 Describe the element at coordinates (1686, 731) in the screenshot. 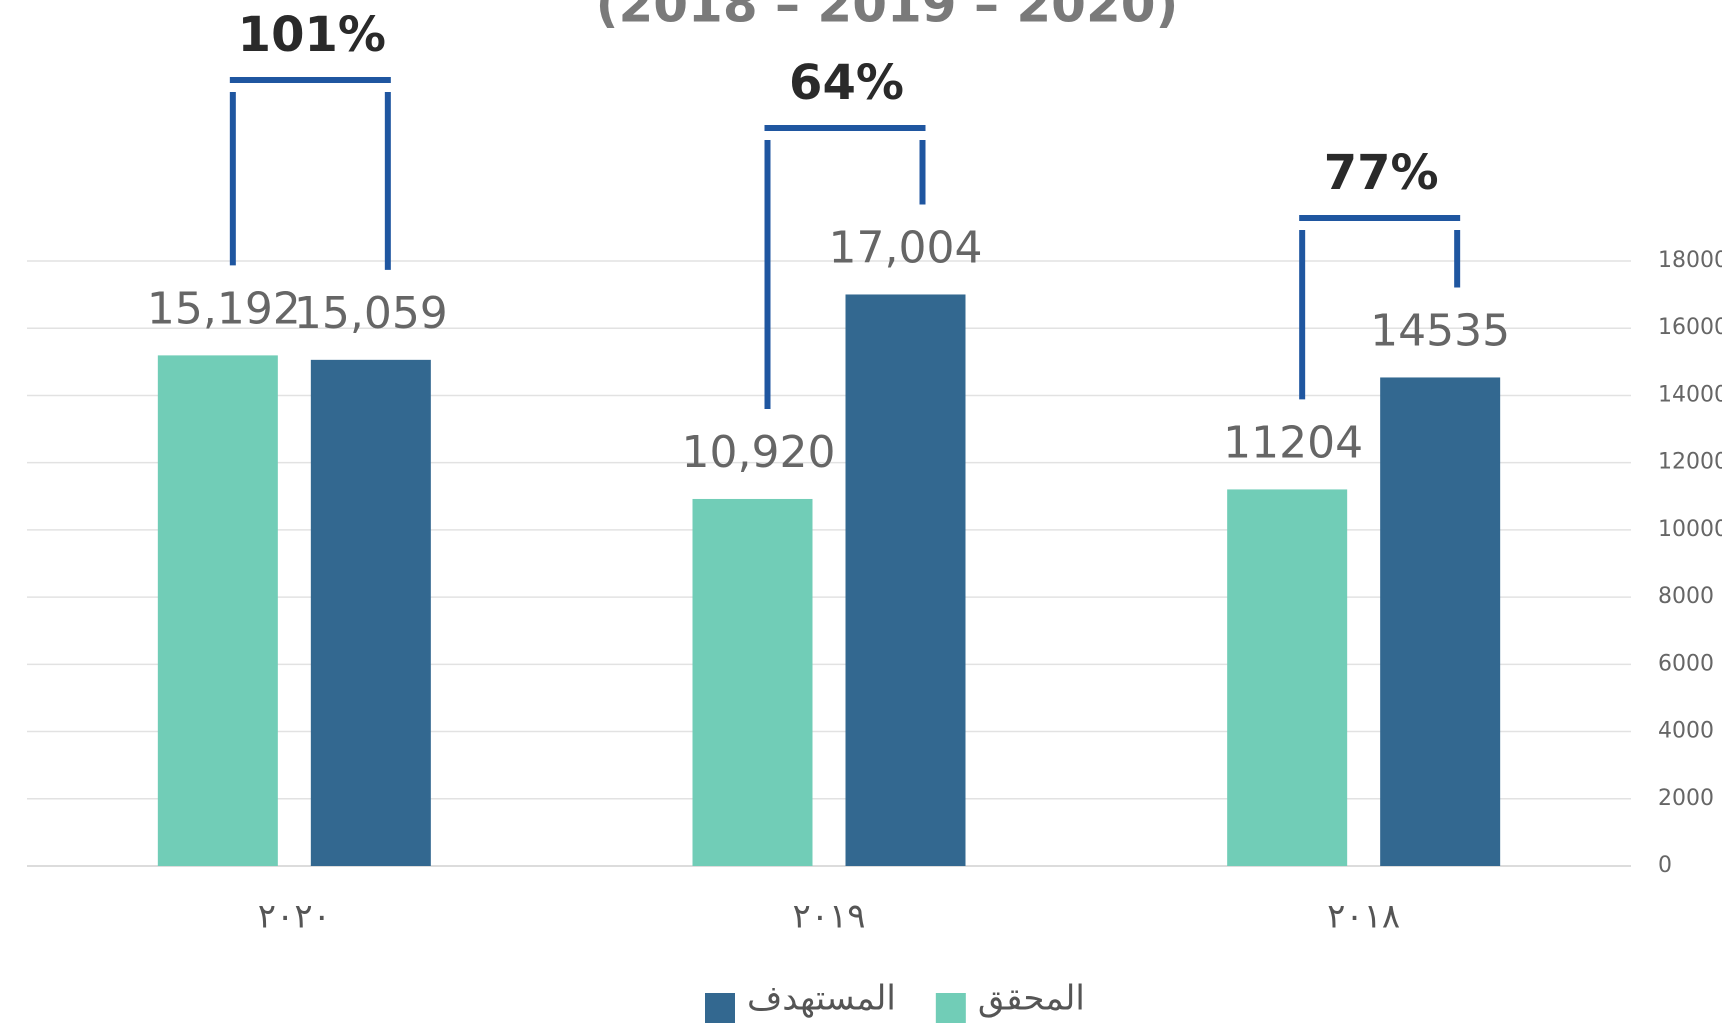

I see `y-tick-label: 4000` at that location.